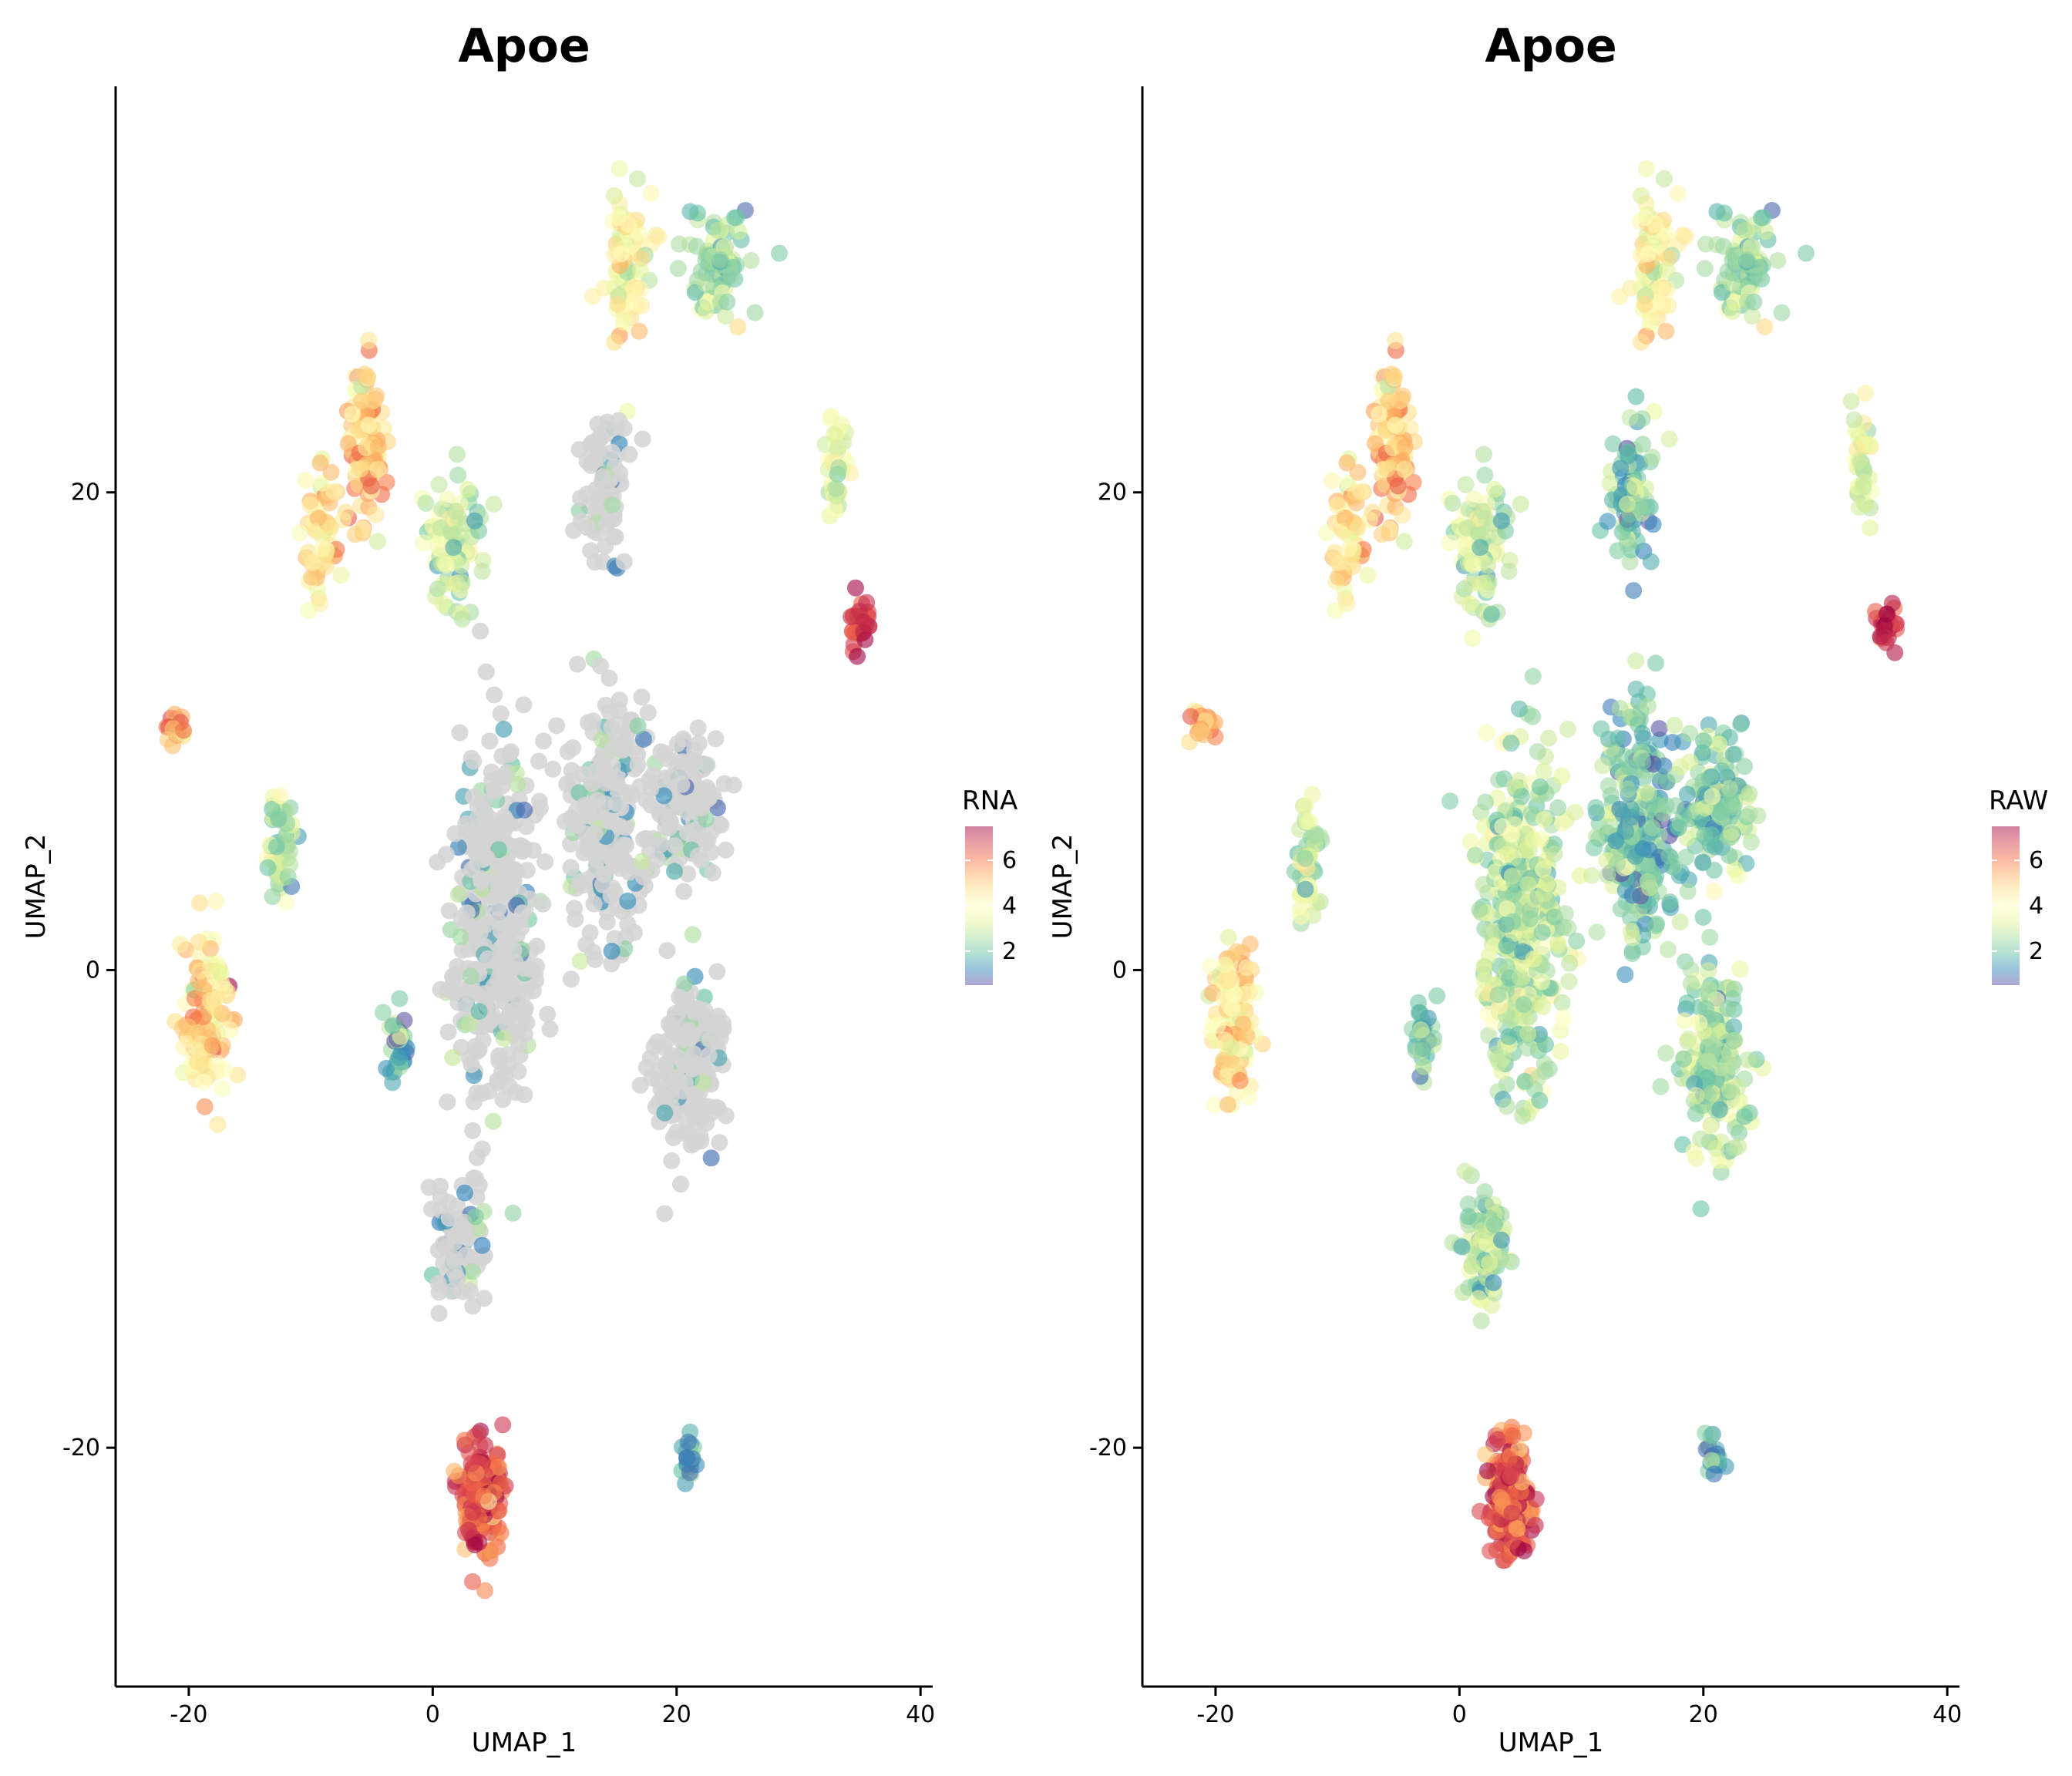  Describe the element at coordinates (1551, 46) in the screenshot. I see `panel-title: Apoe` at that location.